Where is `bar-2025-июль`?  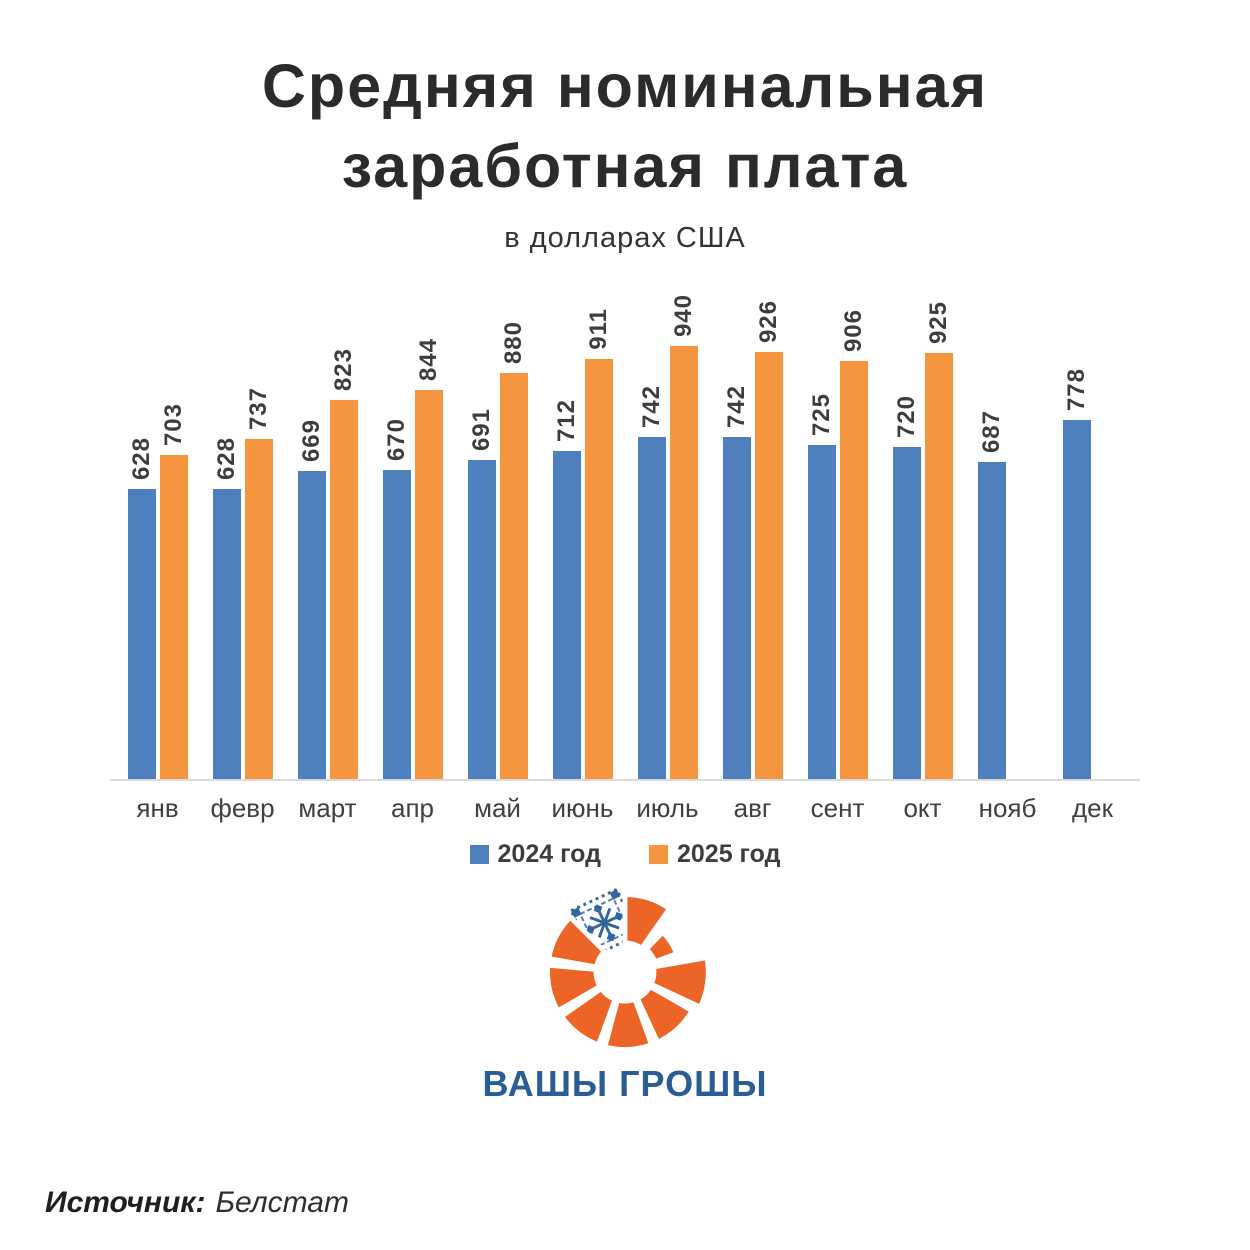
bar-2025-июль is located at coordinates (683, 562).